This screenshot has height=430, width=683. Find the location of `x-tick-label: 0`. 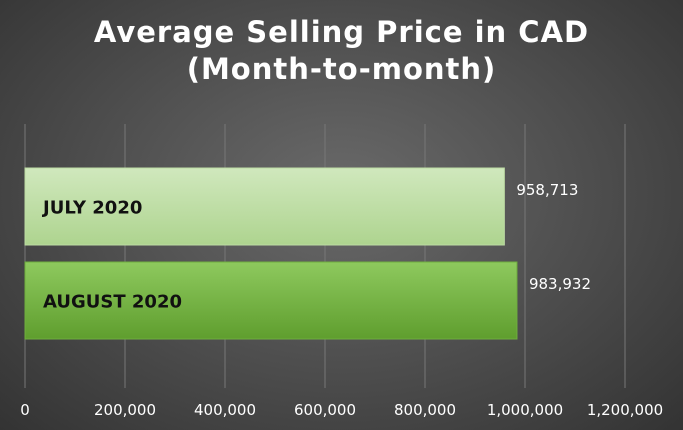

x-tick-label: 0 is located at coordinates (25, 410).